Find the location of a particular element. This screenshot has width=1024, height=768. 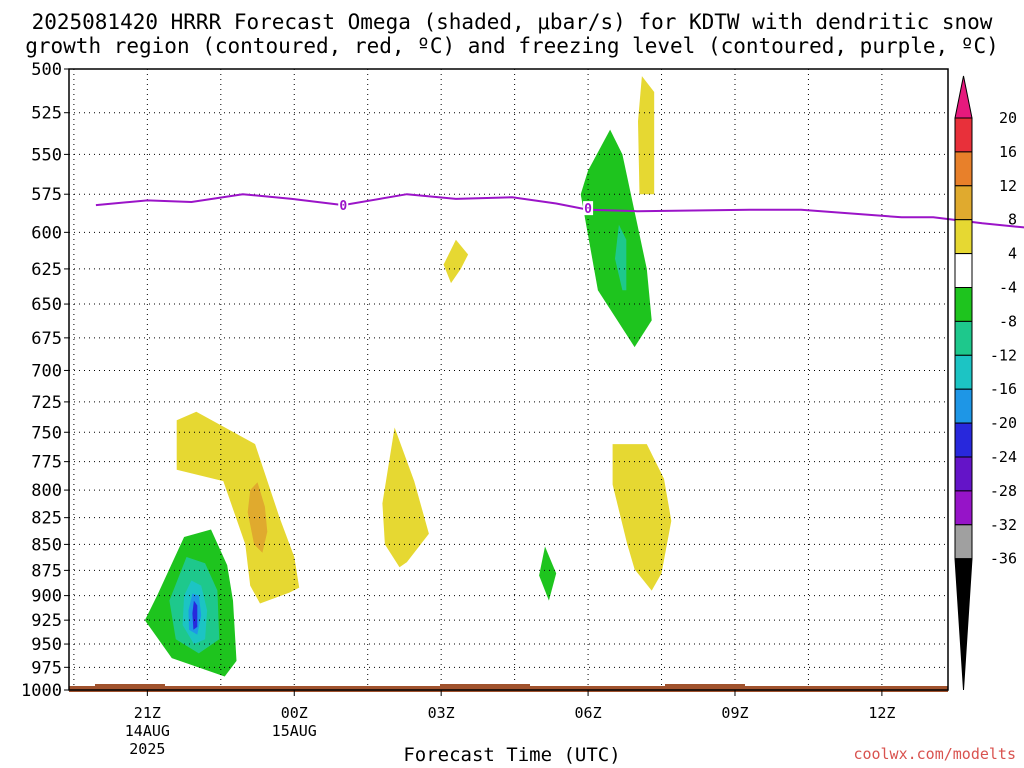

colorbar-label: -28 is located at coordinates (1003, 491).